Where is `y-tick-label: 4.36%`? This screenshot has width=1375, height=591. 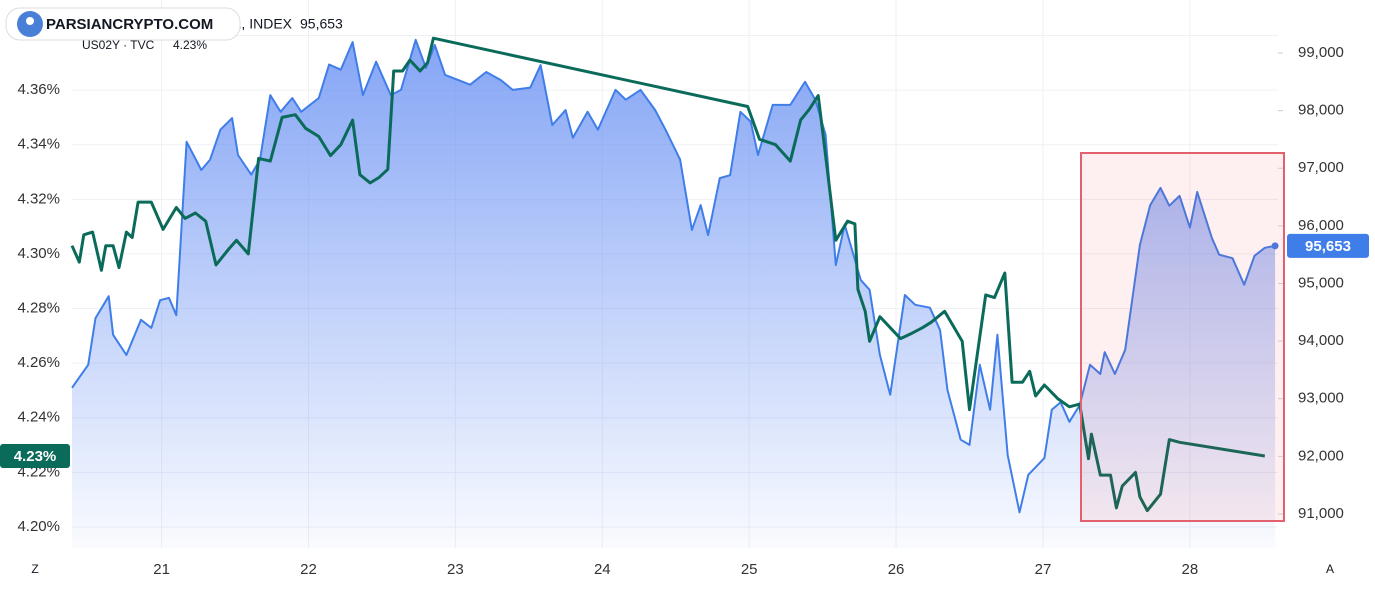
y-tick-label: 4.36% is located at coordinates (38, 89).